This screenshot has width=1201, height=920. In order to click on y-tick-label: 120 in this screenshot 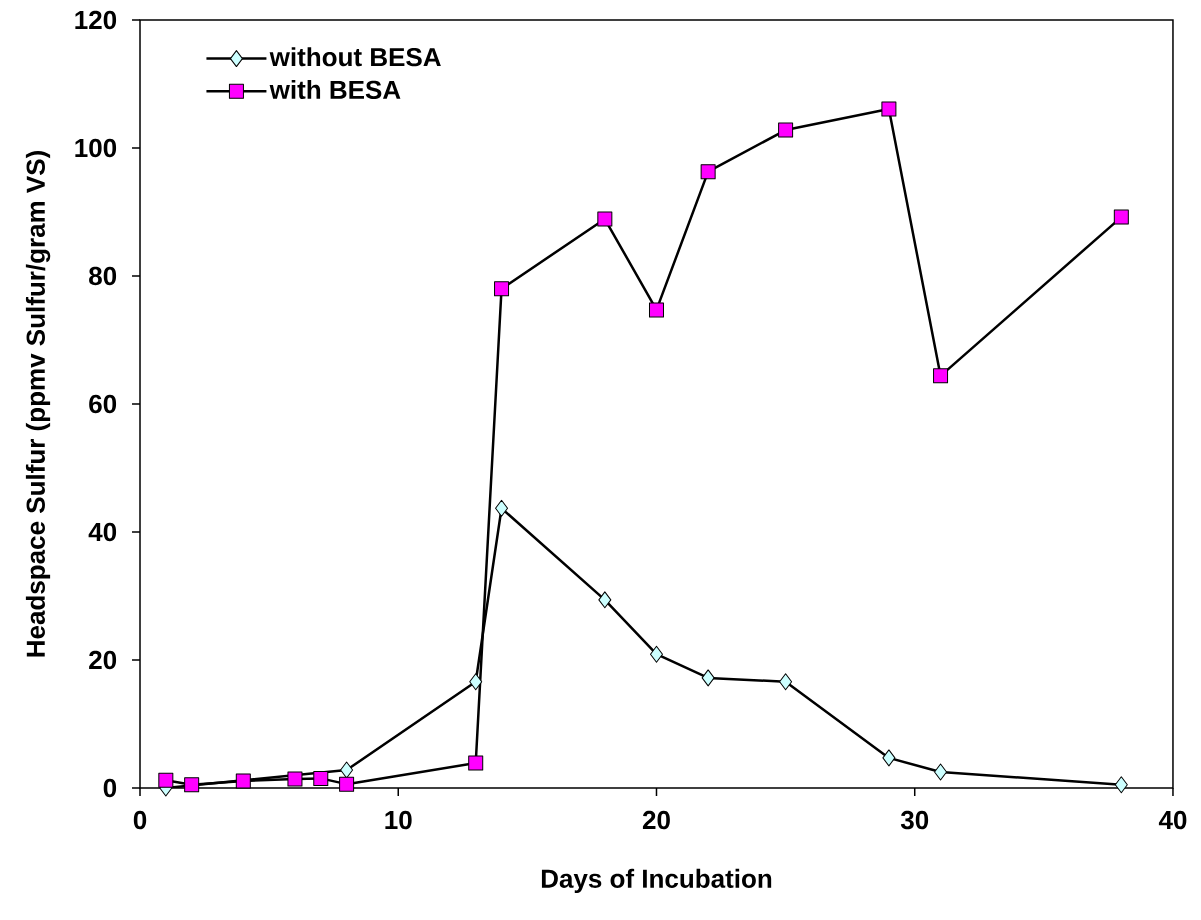, I will do `click(96, 20)`.